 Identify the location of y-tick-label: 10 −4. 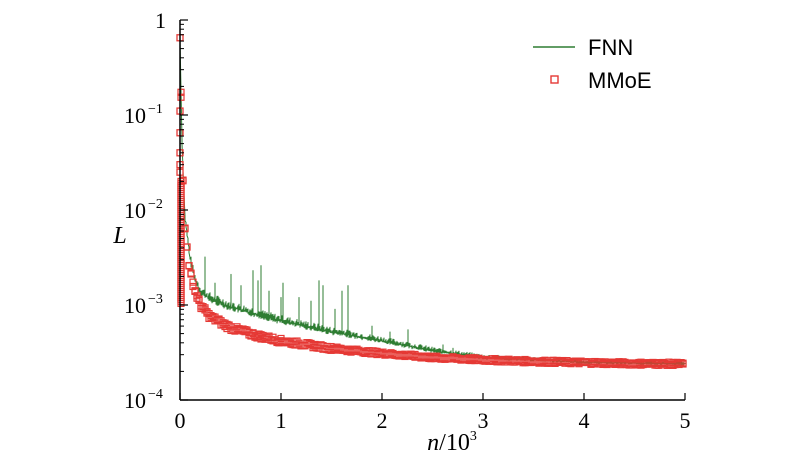
(143, 400).